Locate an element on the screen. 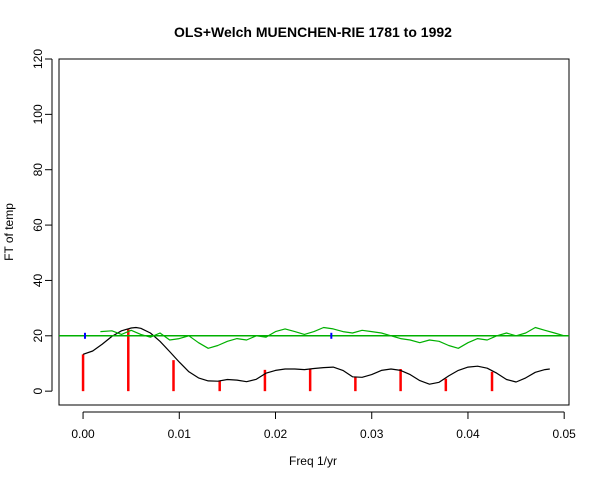  y-tick-label: 120 is located at coordinates (38, 59).